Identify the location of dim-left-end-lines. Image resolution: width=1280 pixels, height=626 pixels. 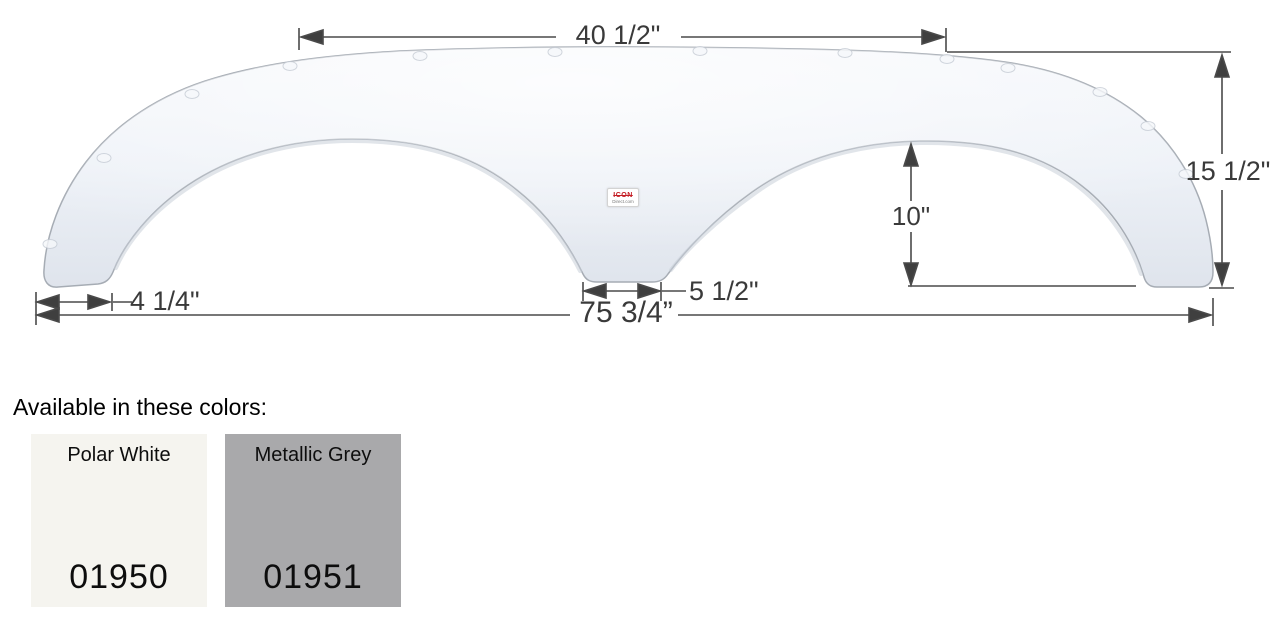
(83, 308).